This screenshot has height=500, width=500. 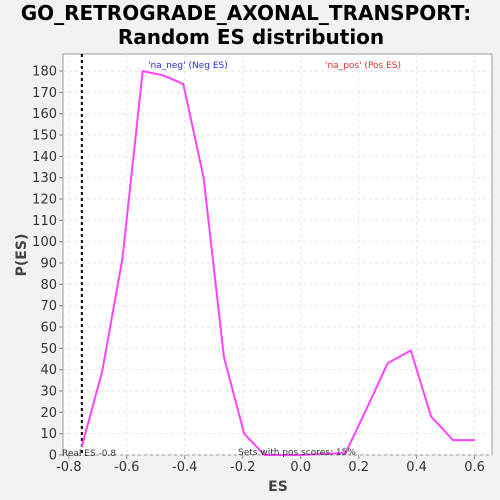 What do you see at coordinates (48, 413) in the screenshot?
I see `y-tick-label: 20` at bounding box center [48, 413].